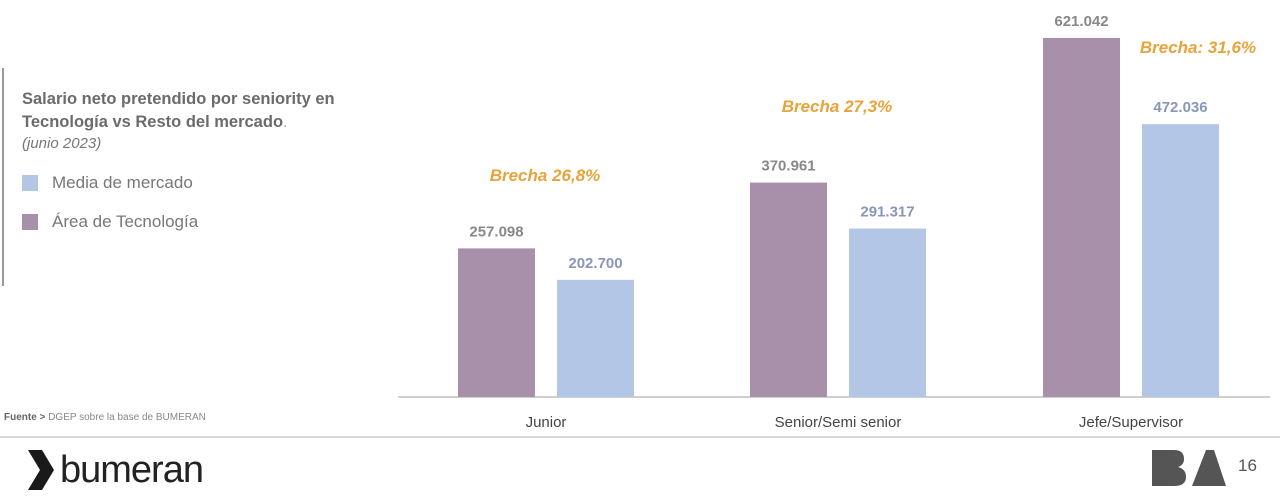  Describe the element at coordinates (1198, 47) in the screenshot. I see `gap-annotation-jefe-supervisor: Brecha: 31,6%` at that location.